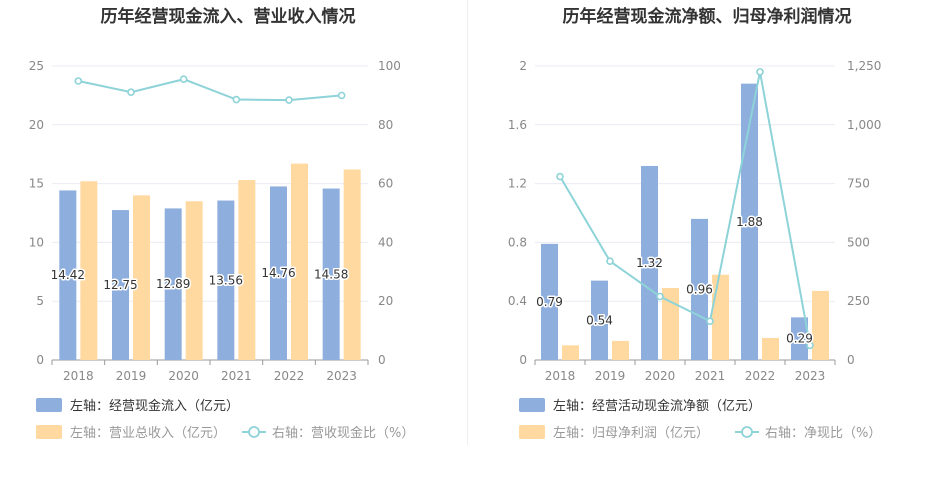 This screenshot has width=935, height=480. I want to click on bar-value-label: 1.88, so click(749, 222).